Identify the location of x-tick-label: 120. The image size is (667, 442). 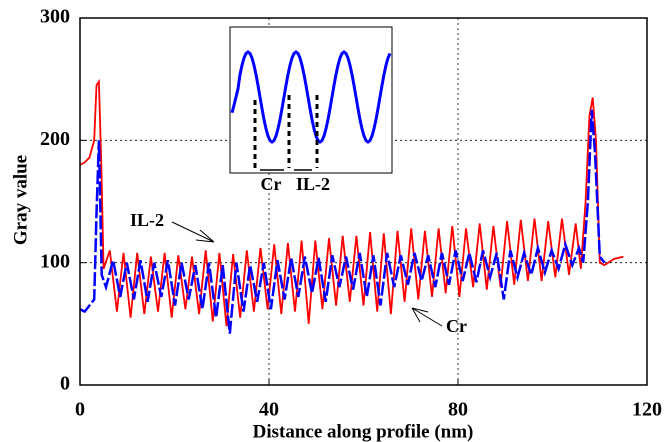
(647, 410).